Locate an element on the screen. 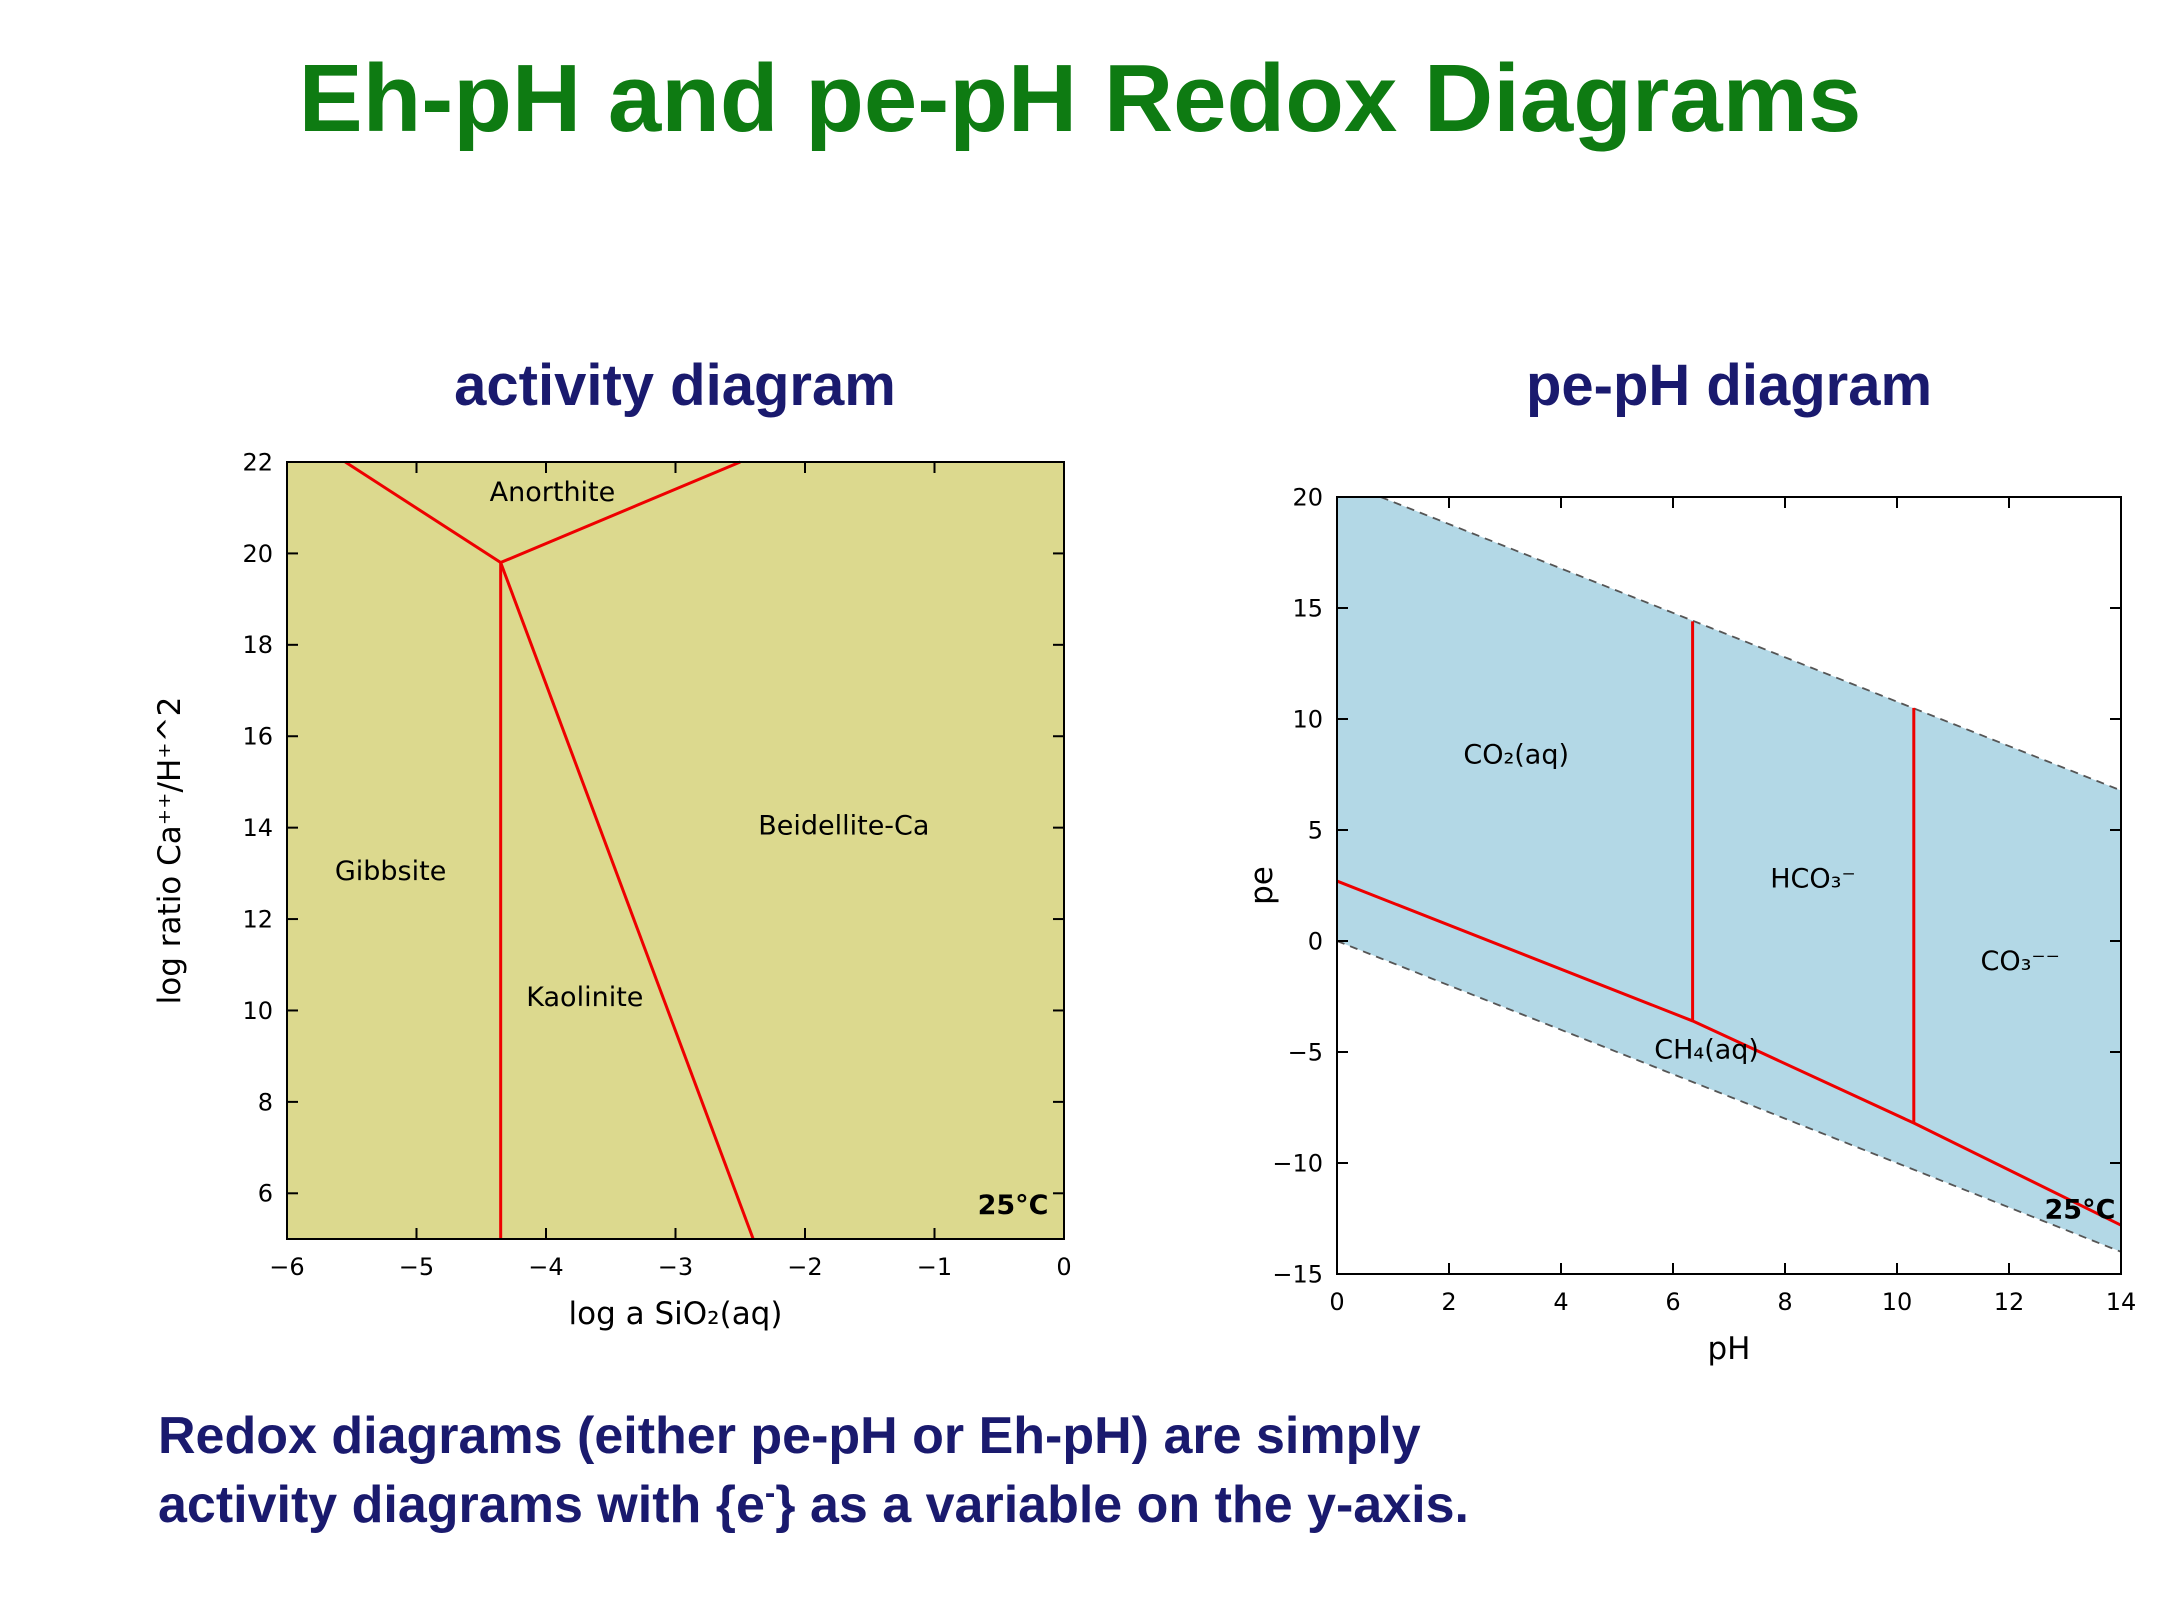 This screenshot has height=1620, width=2160. x-tick-label: −5 is located at coordinates (416, 1267).